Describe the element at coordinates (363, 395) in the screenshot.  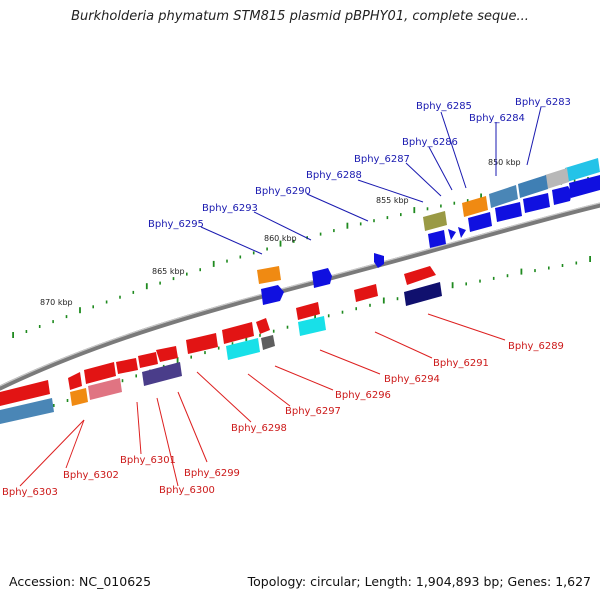
I see `gene-label-bphy-6296: Bphy_6296` at that location.